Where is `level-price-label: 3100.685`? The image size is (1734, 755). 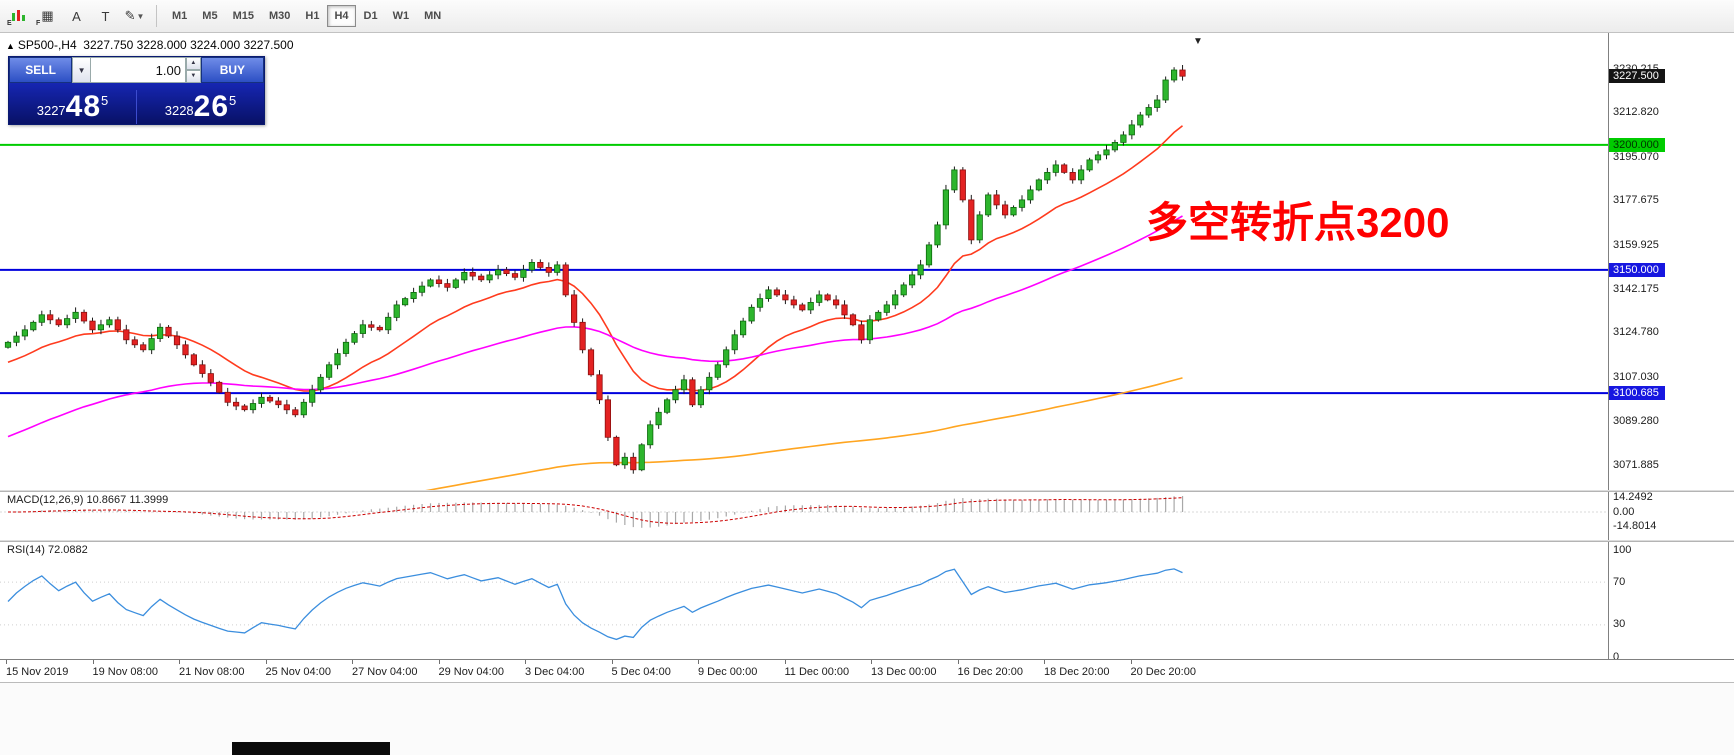
level-price-label: 3100.685 is located at coordinates (1637, 393).